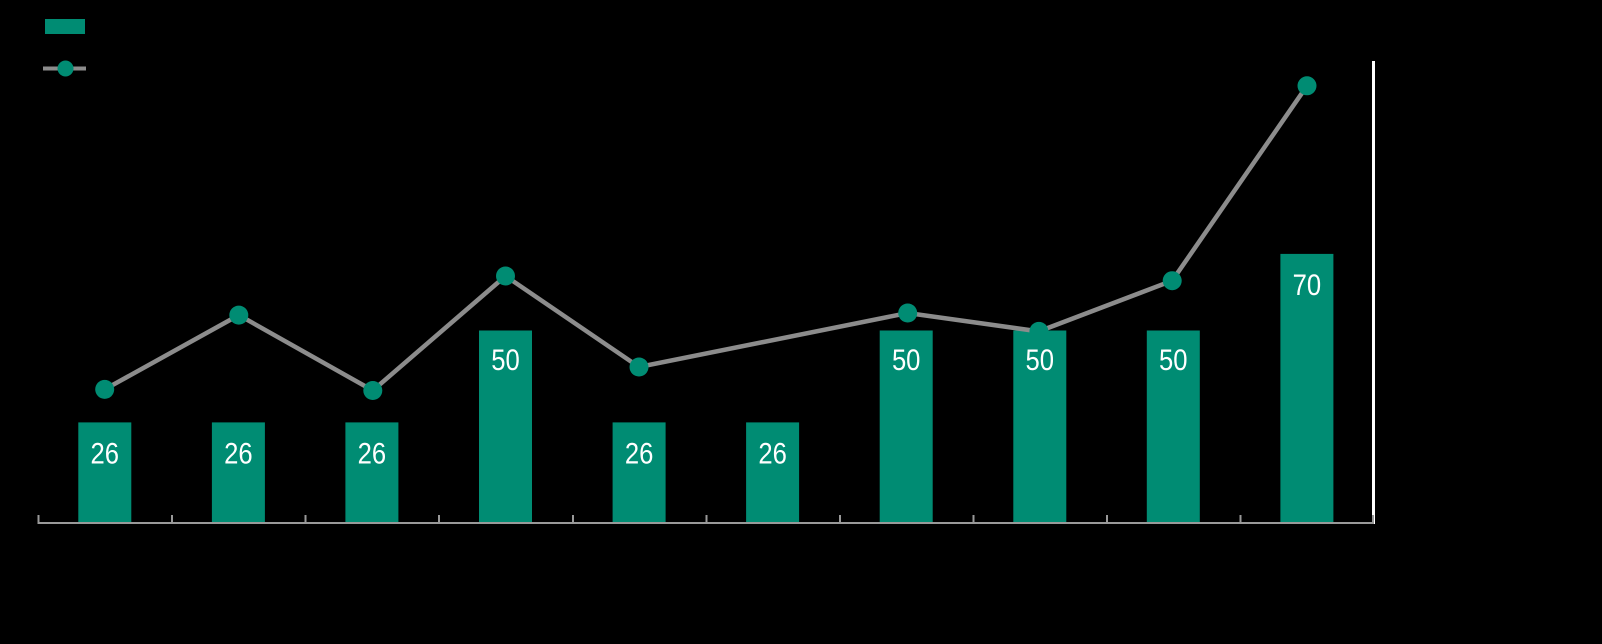 This screenshot has height=644, width=1602. I want to click on svg-text: 70, so click(1307, 285).